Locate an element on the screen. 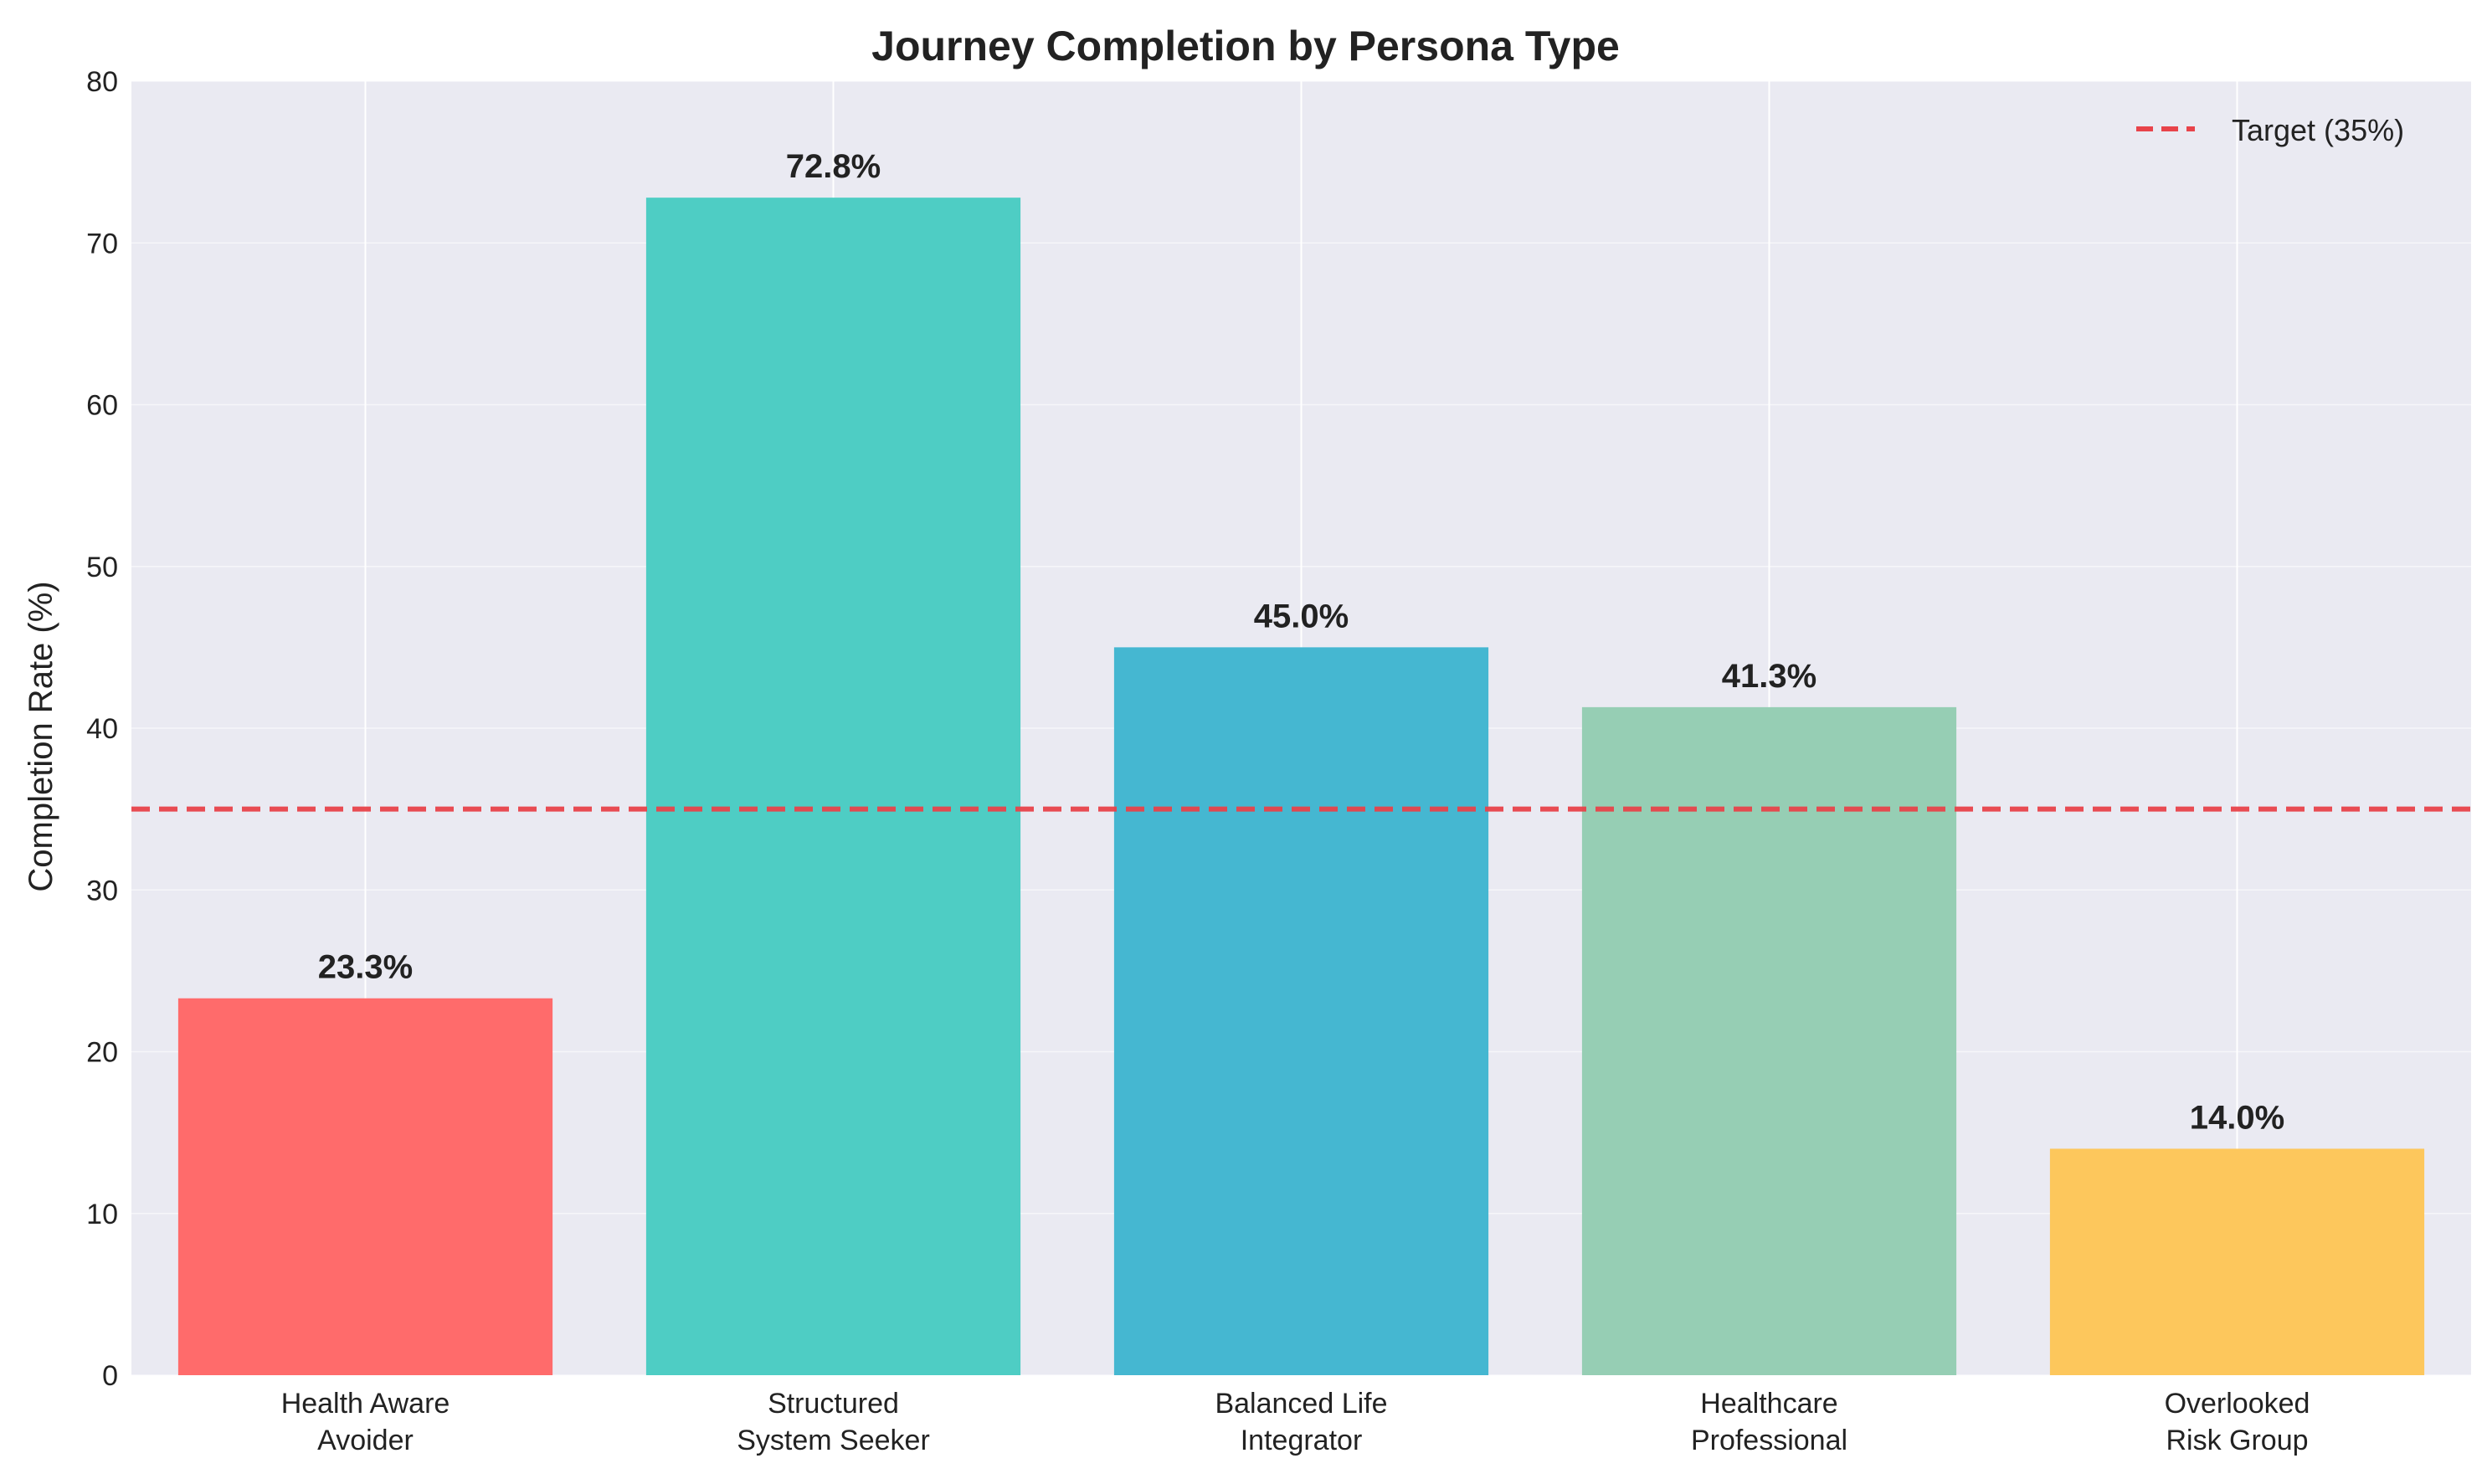 This screenshot has width=2487, height=1484. x-tick-label: Avoider is located at coordinates (365, 1441).